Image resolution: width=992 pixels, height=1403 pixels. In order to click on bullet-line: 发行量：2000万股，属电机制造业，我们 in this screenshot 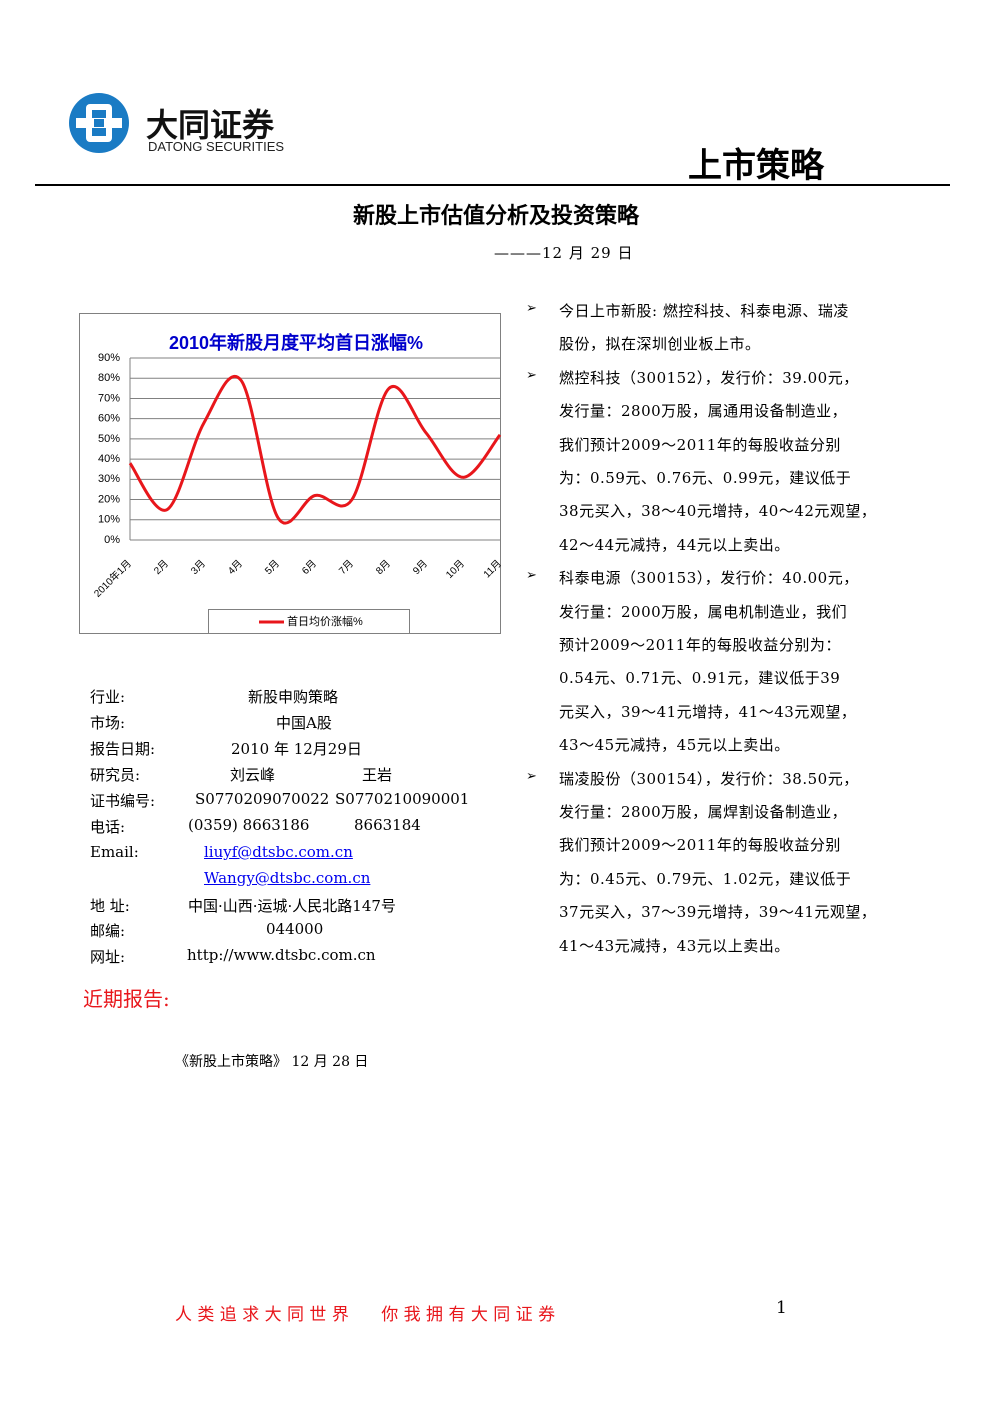, I will do `click(703, 611)`.